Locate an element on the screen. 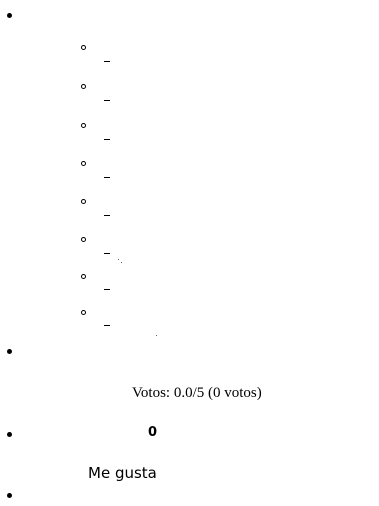 This screenshot has height=506, width=379. star-2-link is located at coordinates (107, 100).